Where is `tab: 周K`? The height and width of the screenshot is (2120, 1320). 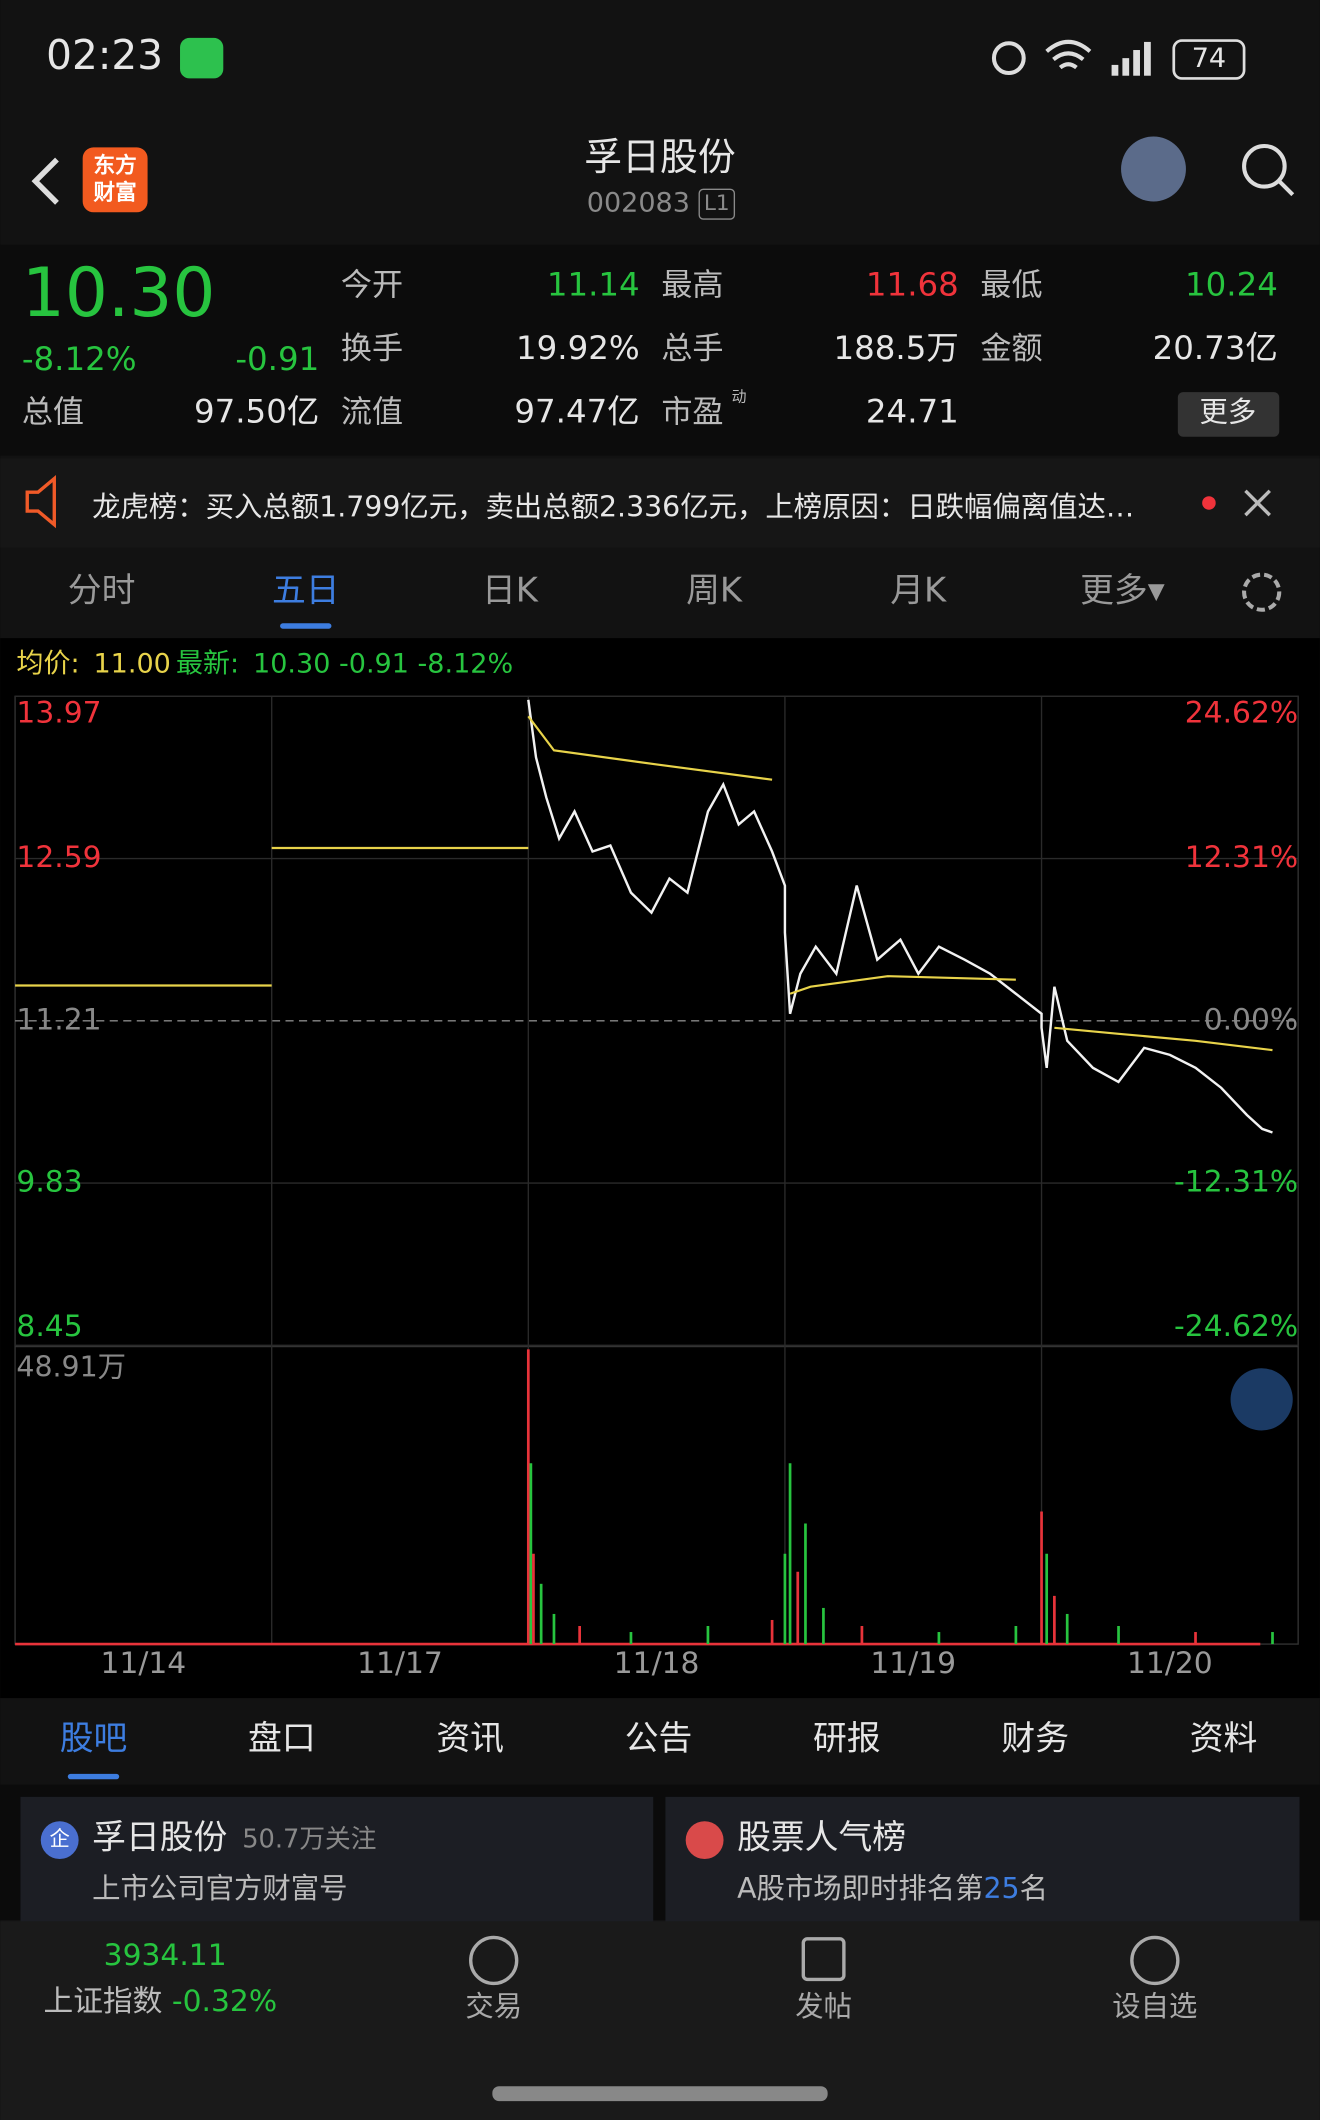 tab: 周K is located at coordinates (714, 590).